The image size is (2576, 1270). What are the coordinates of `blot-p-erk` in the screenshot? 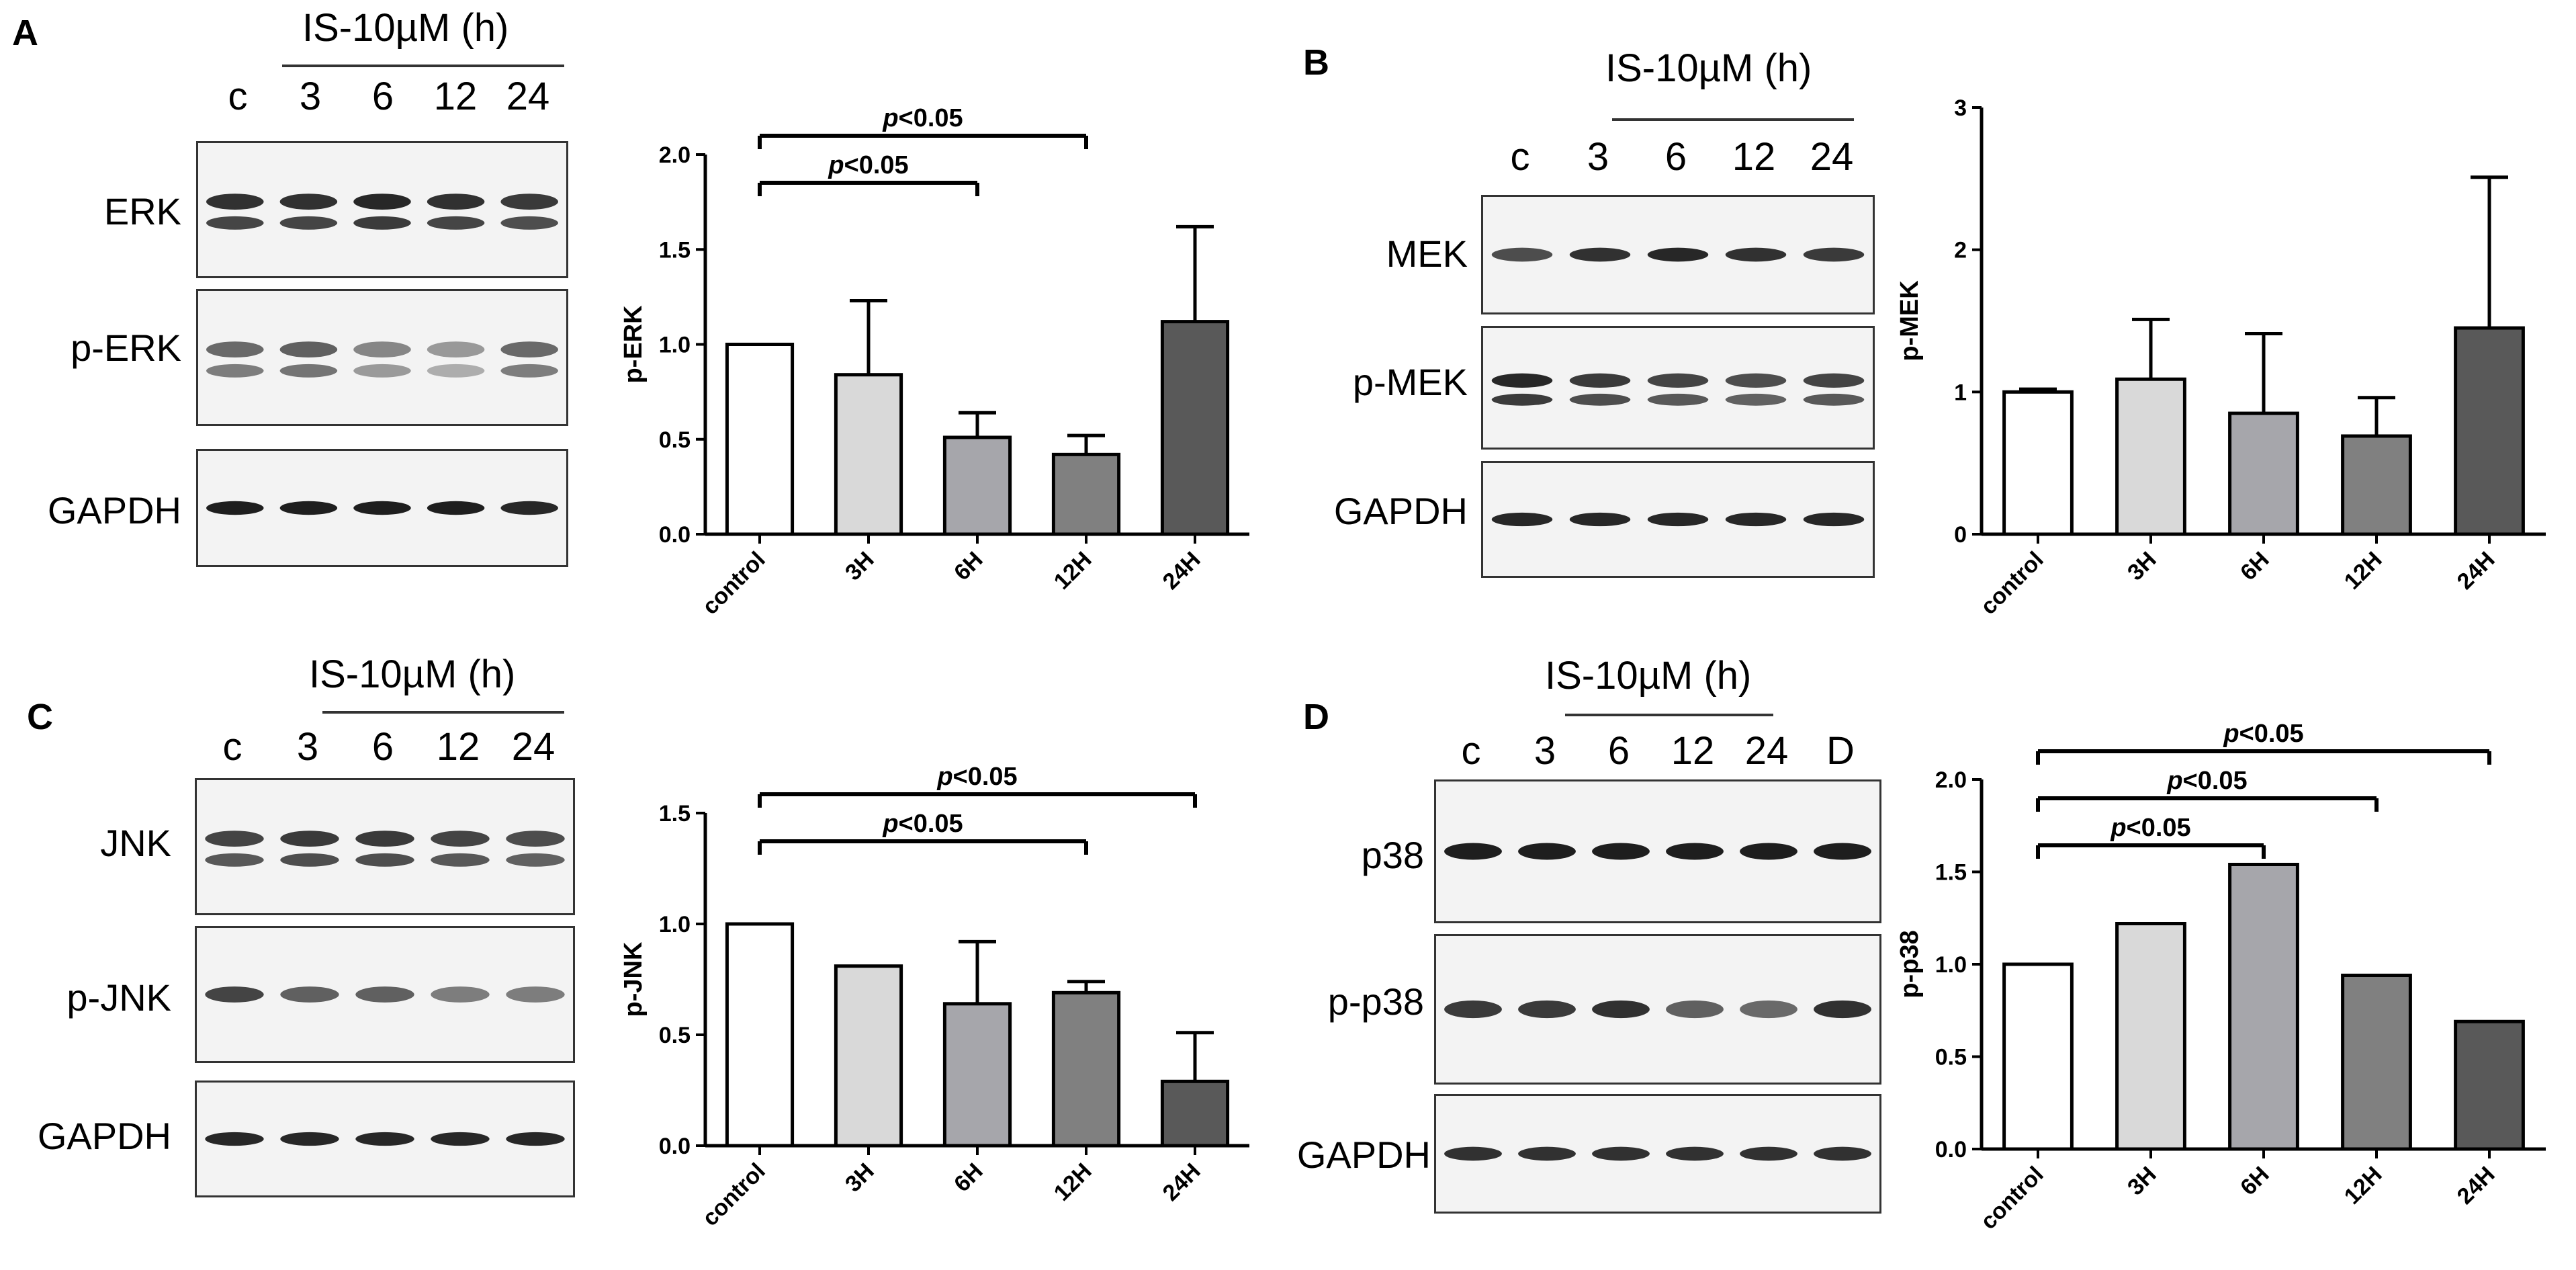 It's located at (382, 357).